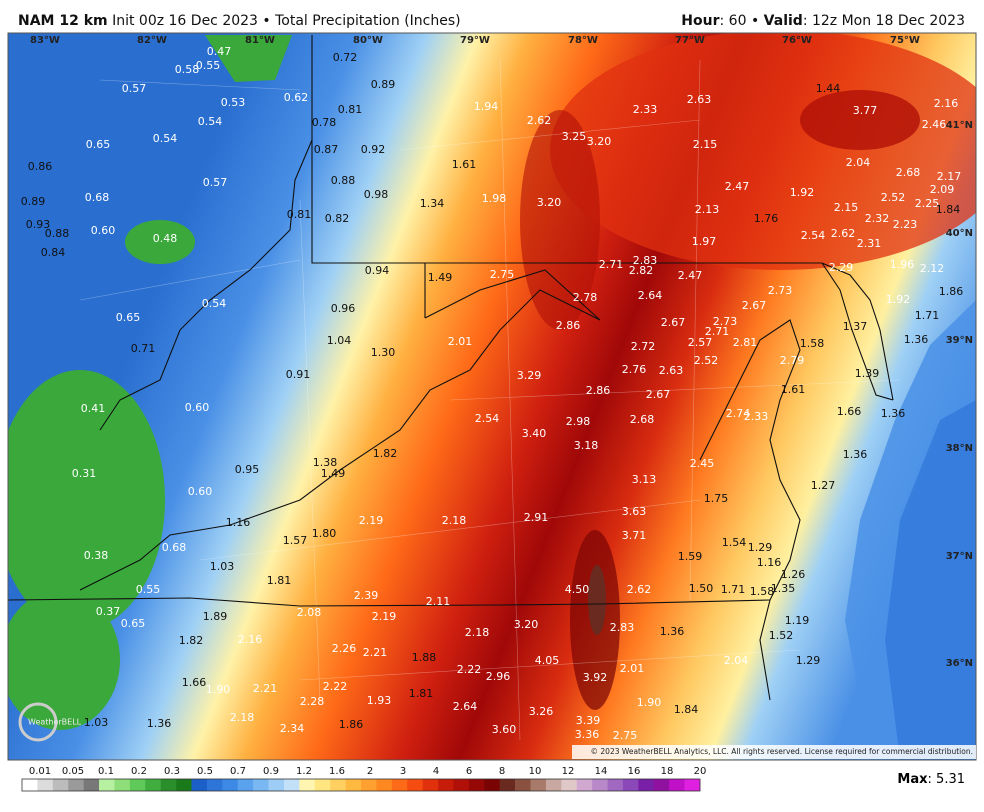  I want to click on station-value: 2.96, so click(498, 676).